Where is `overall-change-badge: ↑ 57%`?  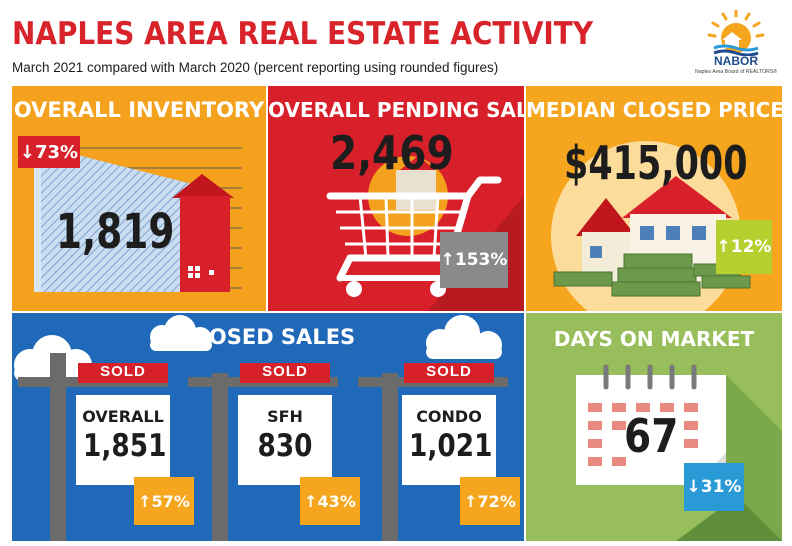
overall-change-badge: ↑ 57% is located at coordinates (164, 501).